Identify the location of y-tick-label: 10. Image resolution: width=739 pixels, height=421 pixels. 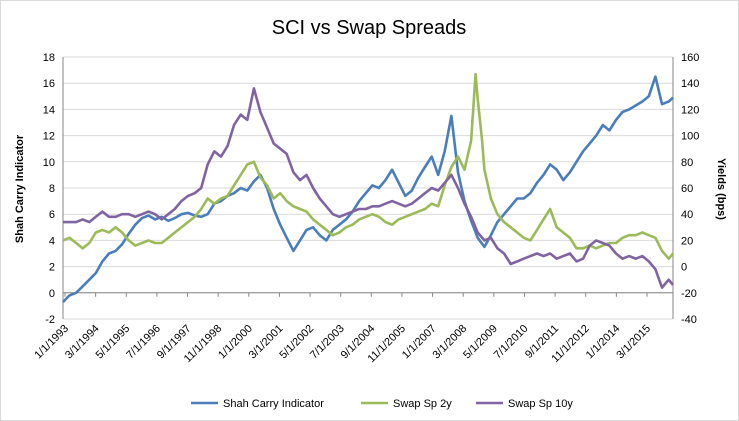
(49, 163).